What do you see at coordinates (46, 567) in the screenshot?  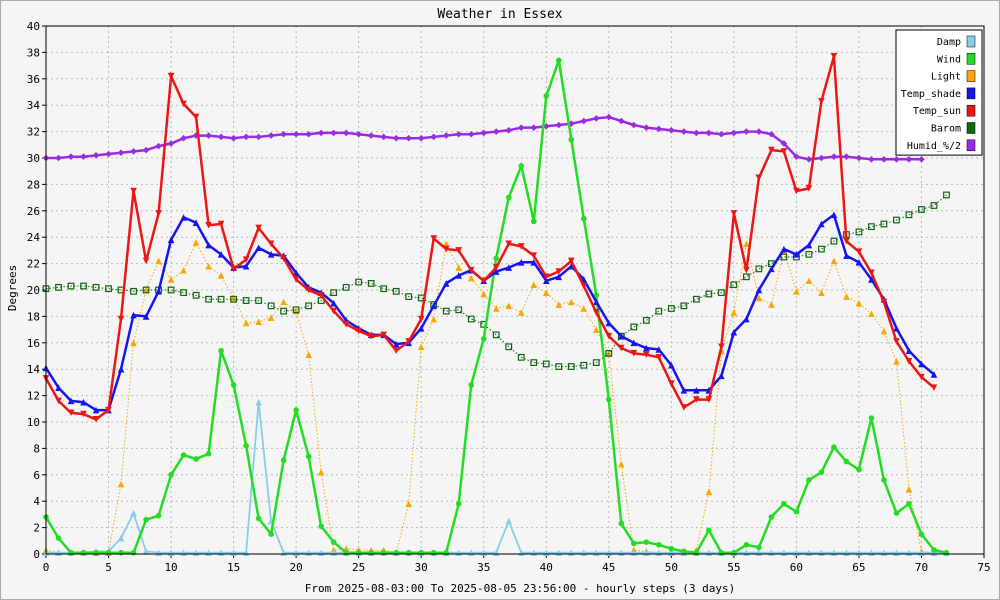 I see `x-tick-label: 0` at bounding box center [46, 567].